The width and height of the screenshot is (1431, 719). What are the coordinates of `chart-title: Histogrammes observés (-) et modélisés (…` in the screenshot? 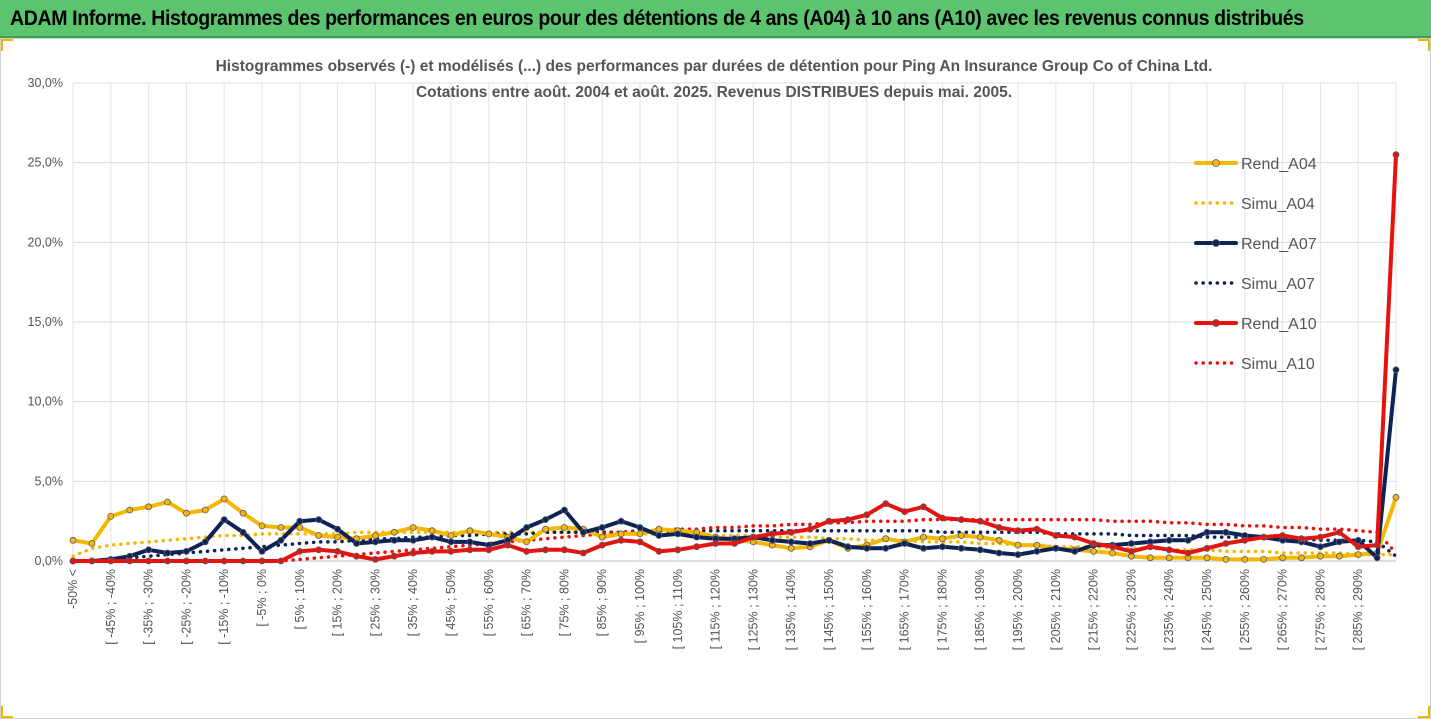 It's located at (714, 79).